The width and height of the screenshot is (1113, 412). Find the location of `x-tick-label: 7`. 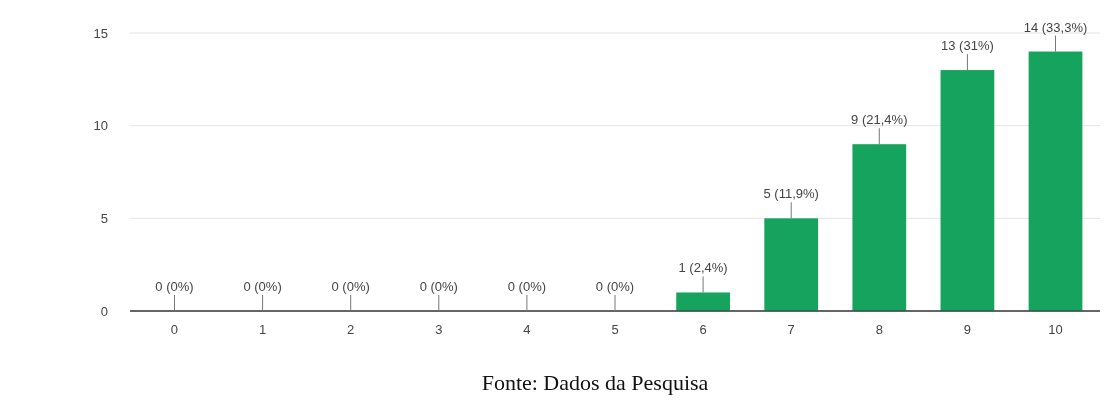

x-tick-label: 7 is located at coordinates (791, 329).